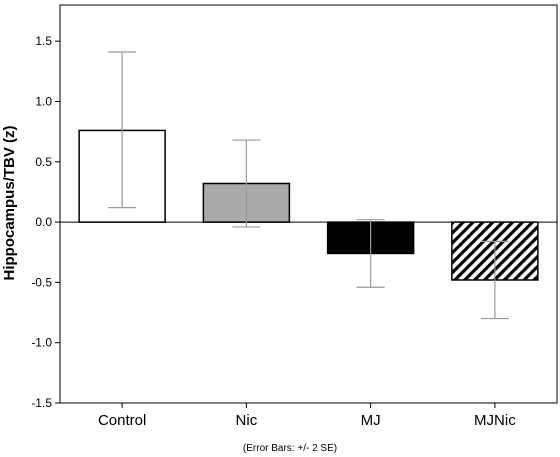  I want to click on y-tick-label: 1.5, so click(43, 41).